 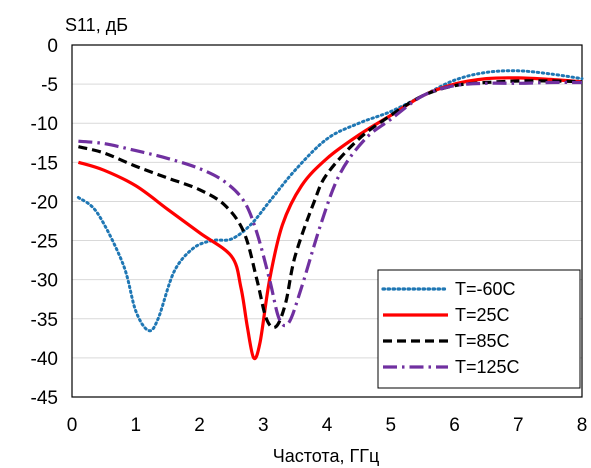 I want to click on x-tick-label: 7, so click(x=518, y=425).